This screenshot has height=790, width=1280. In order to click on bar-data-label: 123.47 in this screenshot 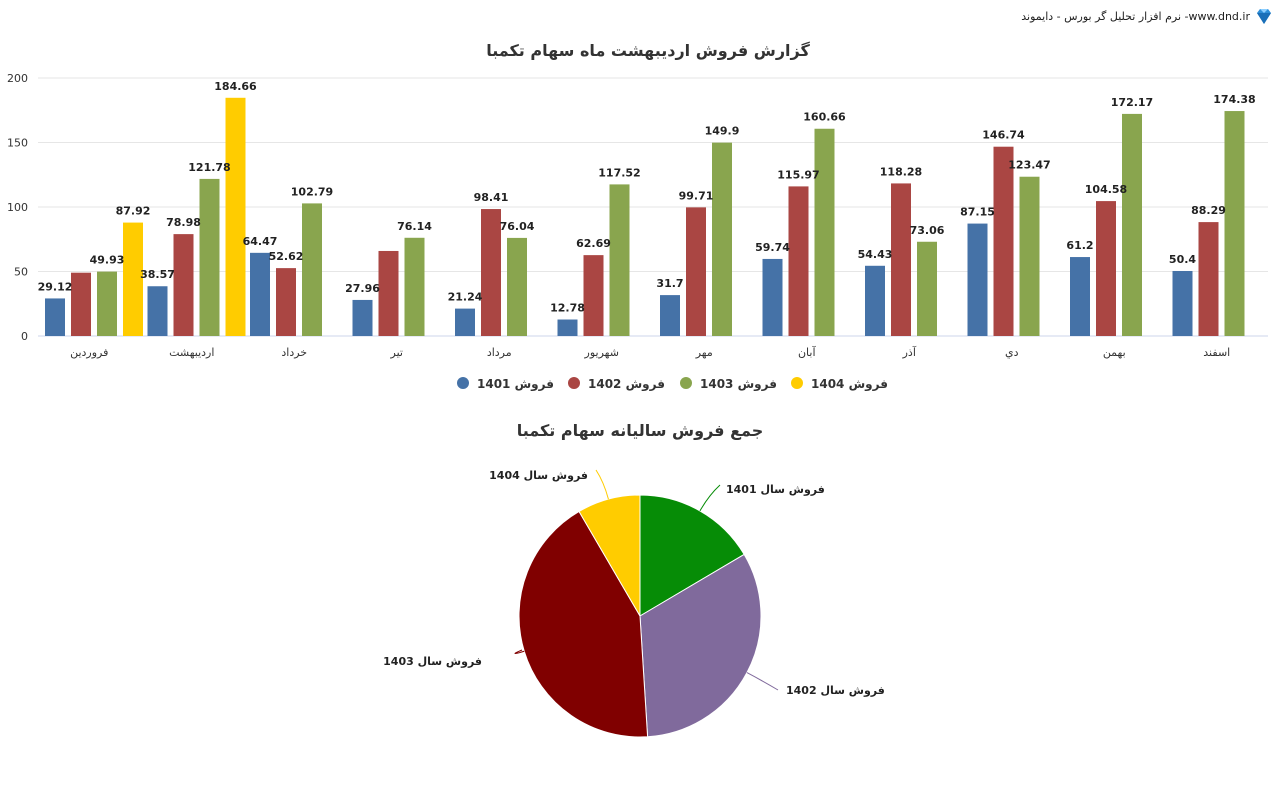, I will do `click(1029, 165)`.